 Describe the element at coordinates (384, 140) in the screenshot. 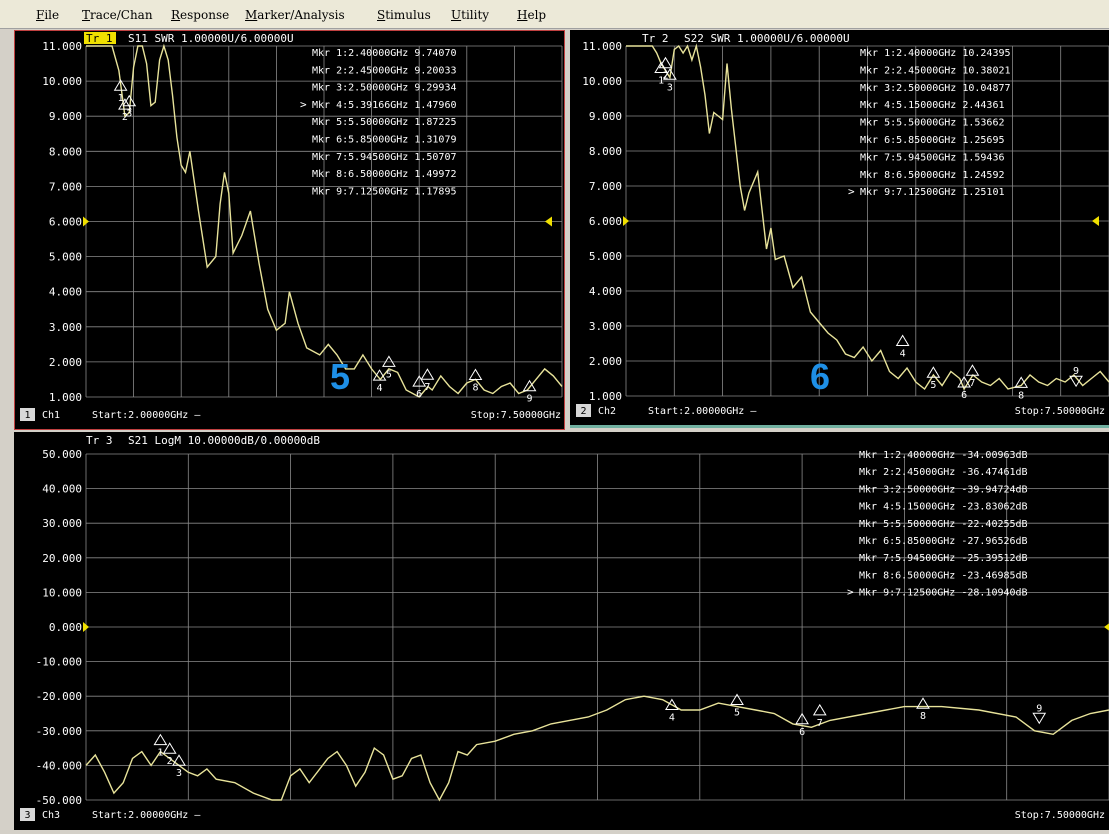

I see `marker-readout: Mkr 6:5.85000GHz 1.31079` at that location.